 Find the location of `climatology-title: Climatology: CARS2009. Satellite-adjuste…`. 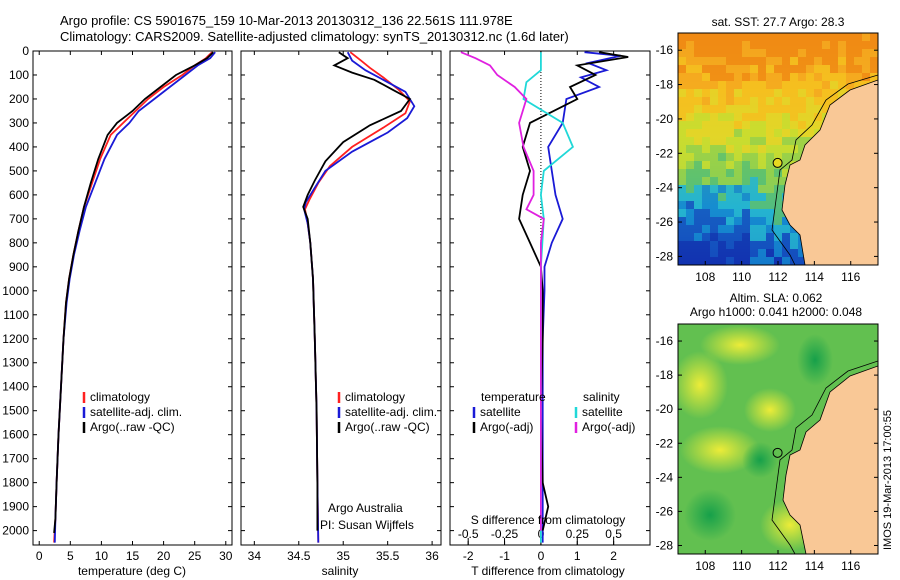

climatology-title: Climatology: CARS2009. Satellite-adjuste… is located at coordinates (314, 36).